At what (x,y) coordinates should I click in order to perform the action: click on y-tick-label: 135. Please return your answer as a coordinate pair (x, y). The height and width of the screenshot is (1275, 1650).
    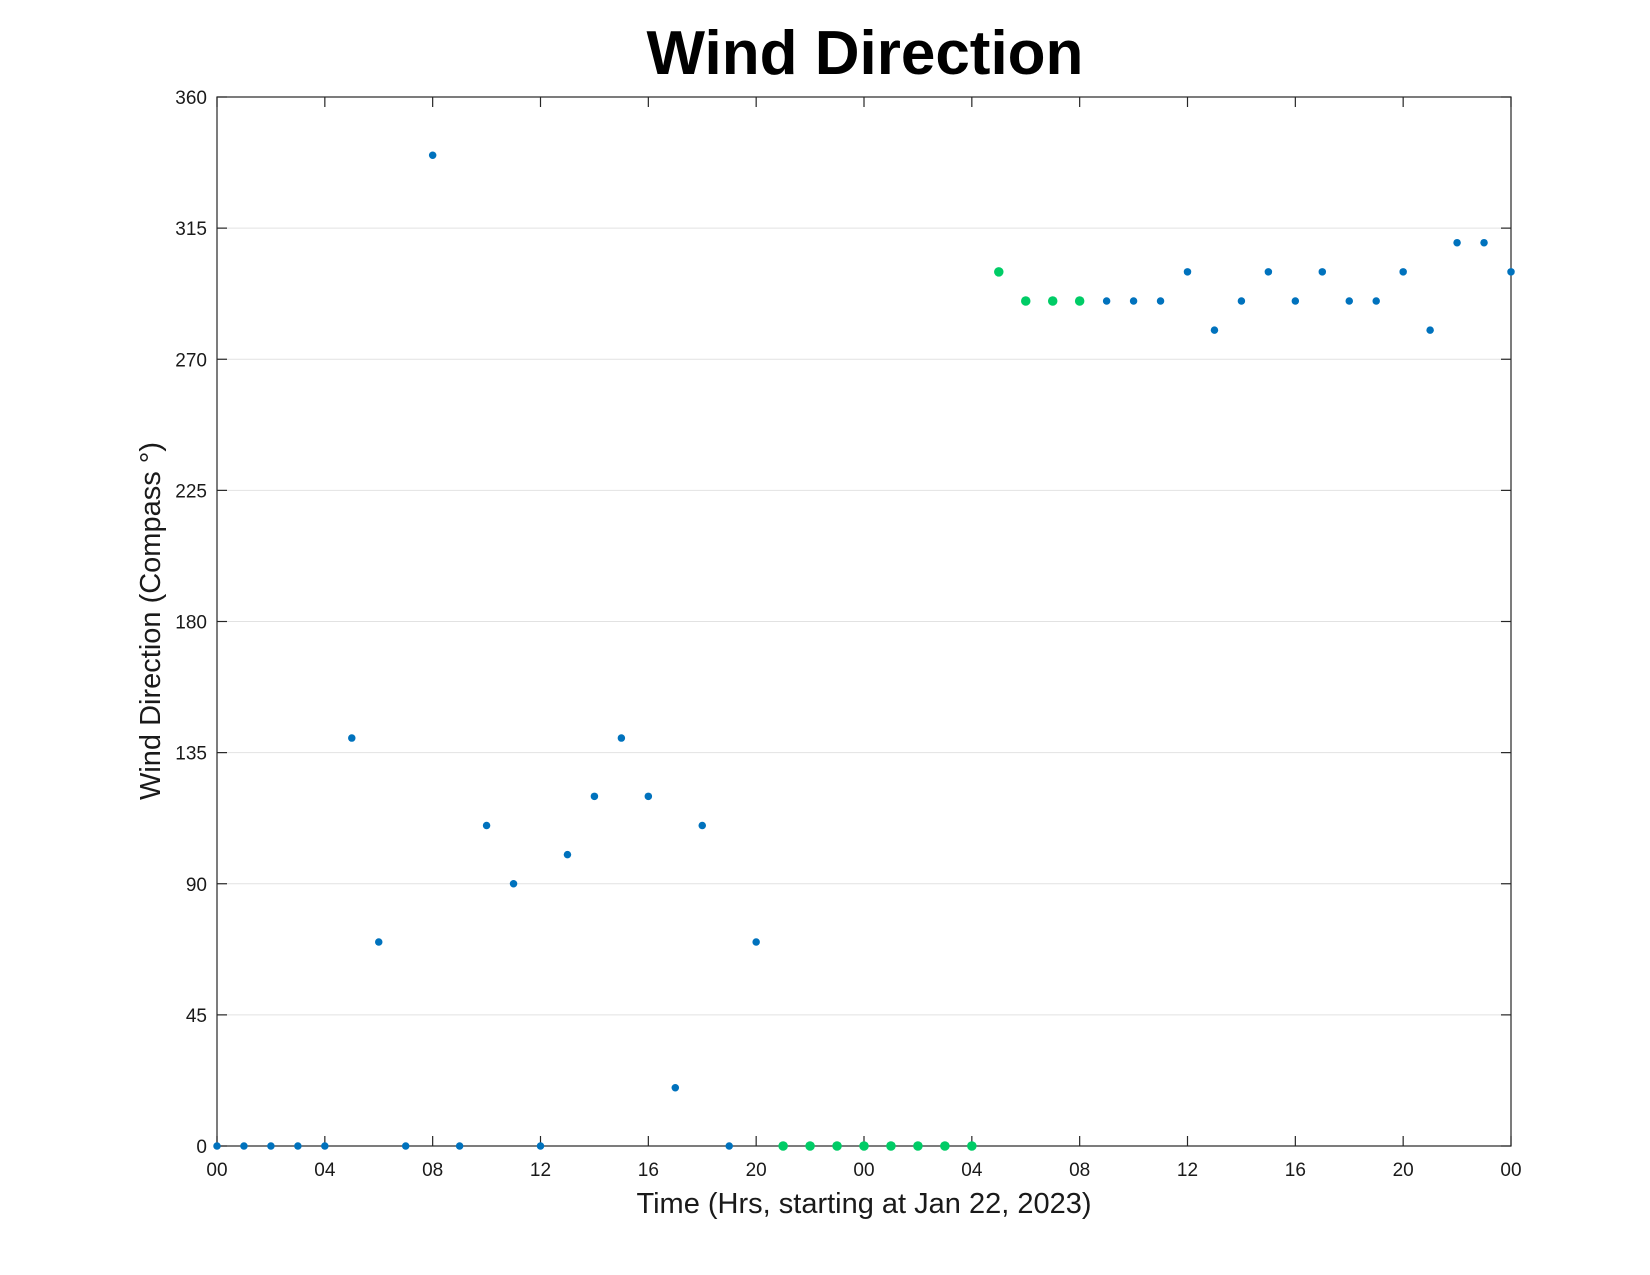
    Looking at the image, I should click on (191, 754).